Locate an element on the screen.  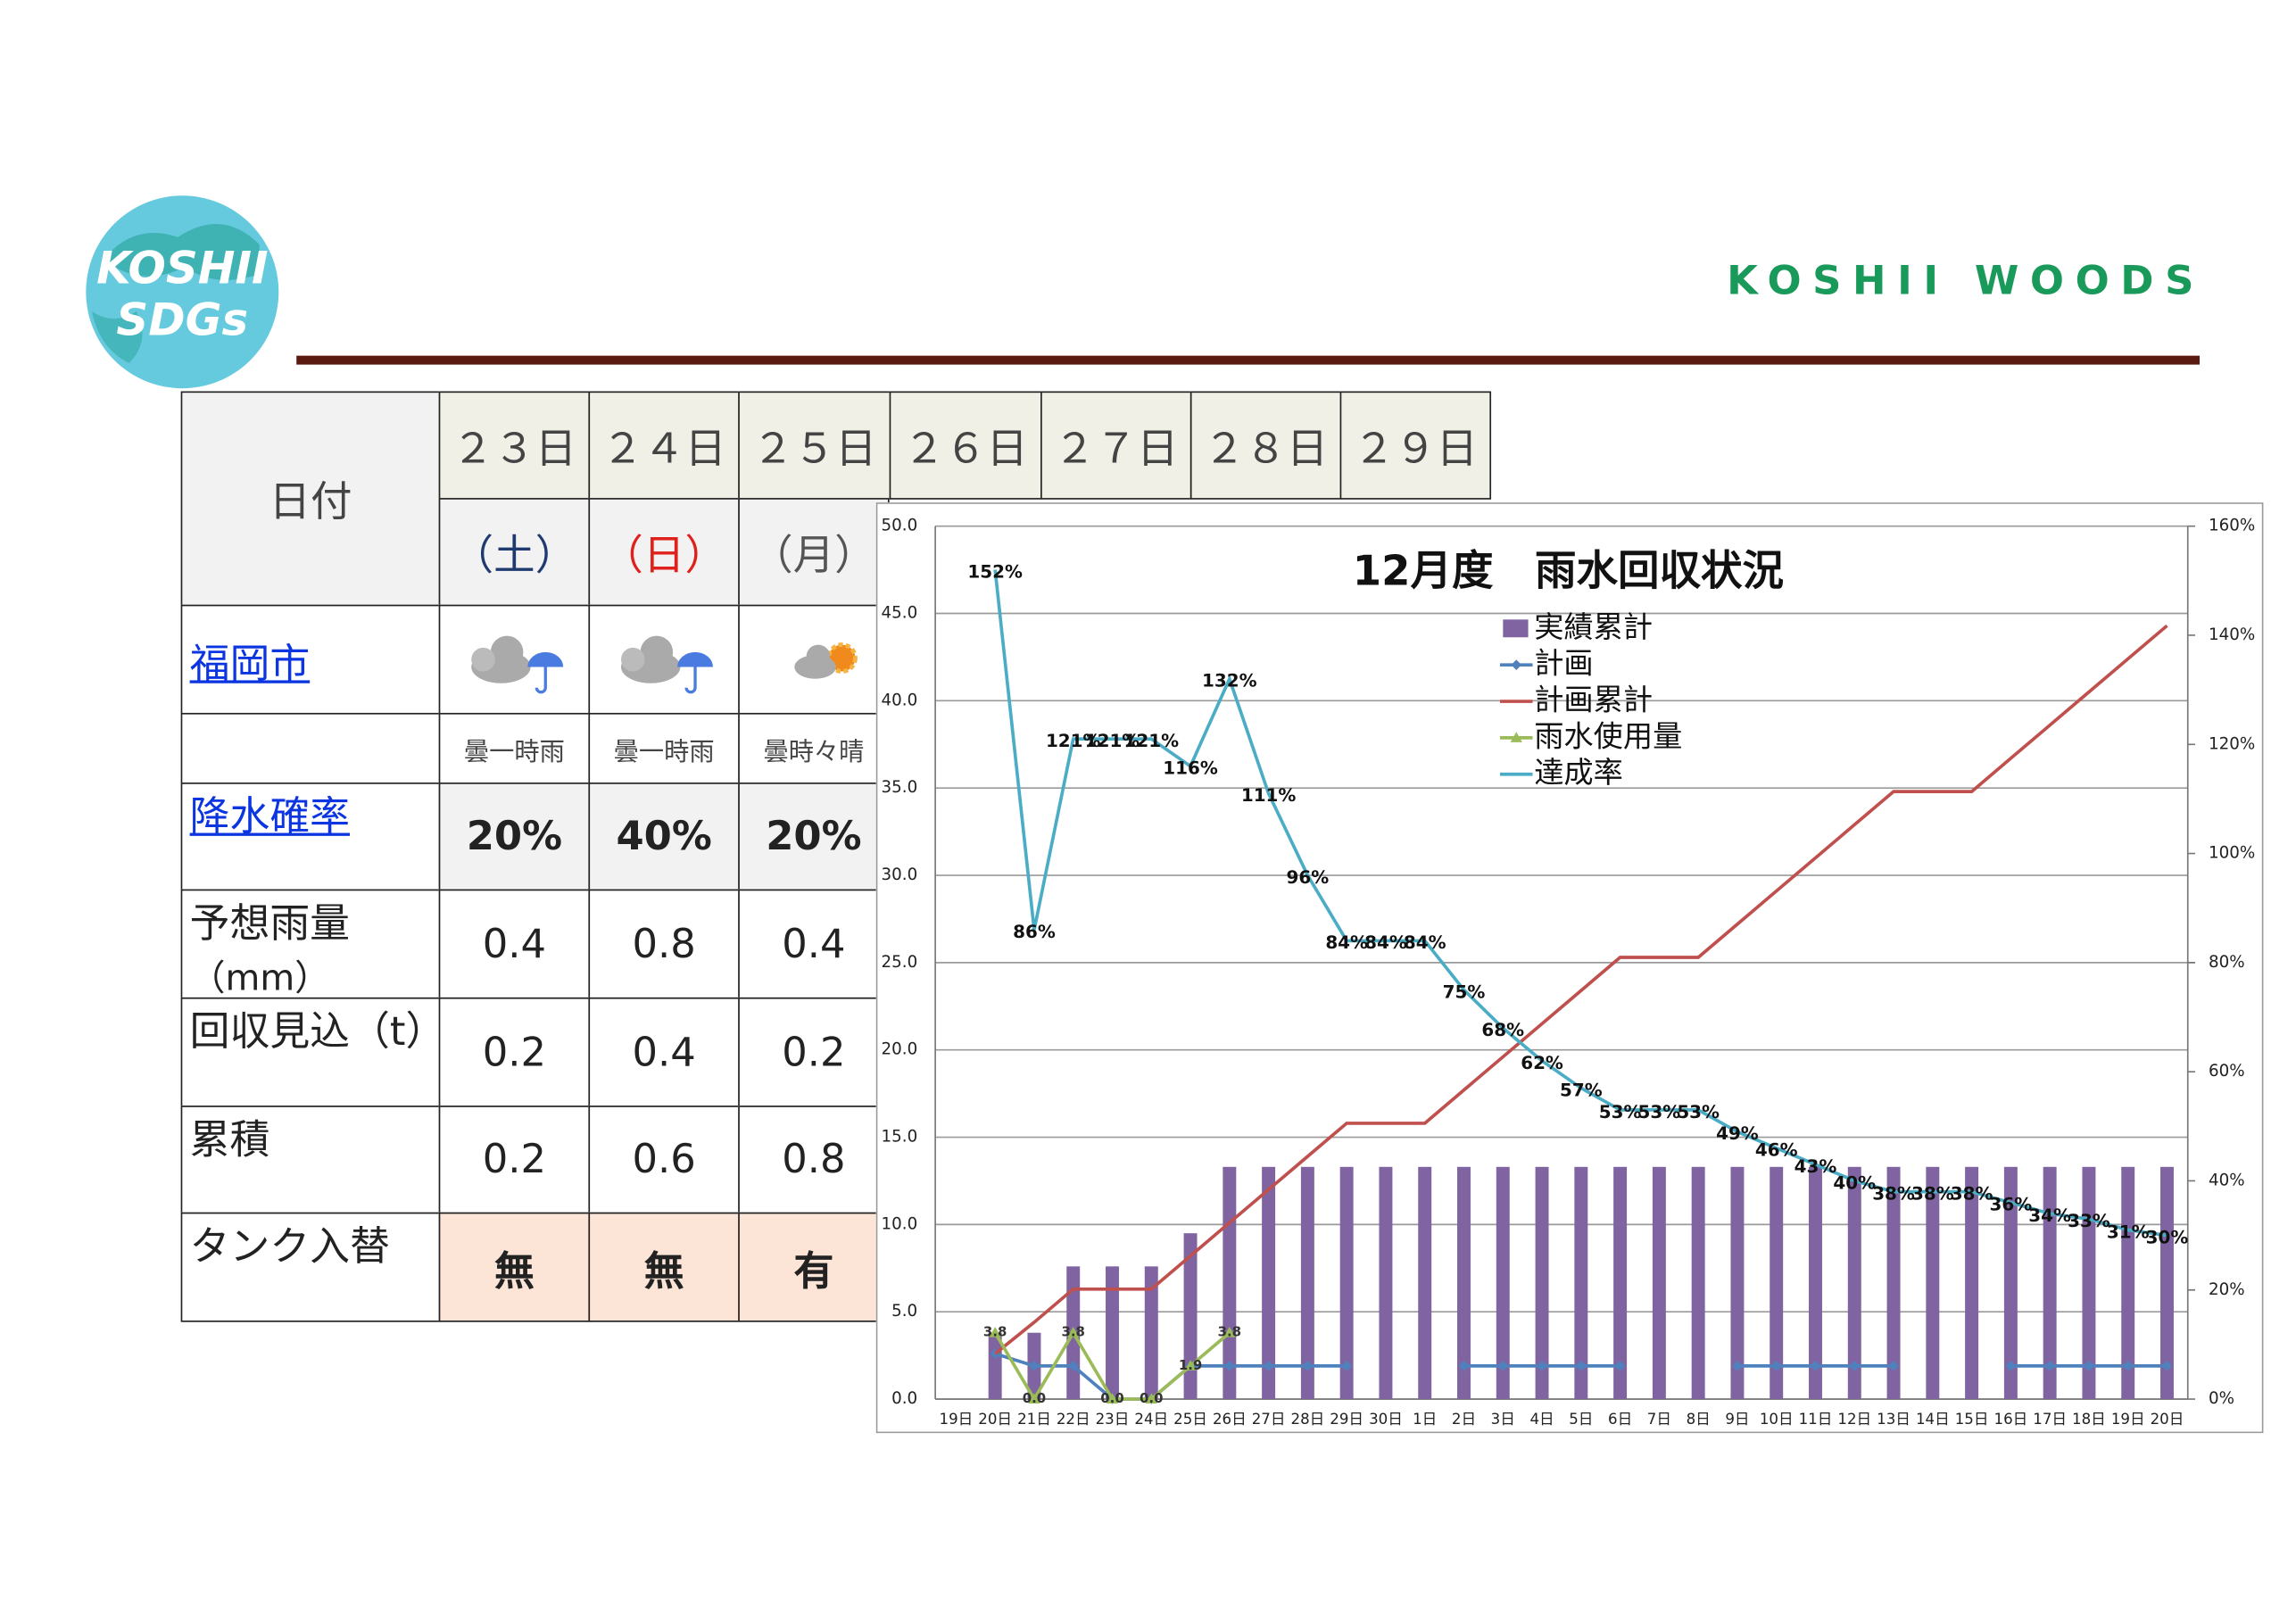
date: ２８日 is located at coordinates (1265, 445).